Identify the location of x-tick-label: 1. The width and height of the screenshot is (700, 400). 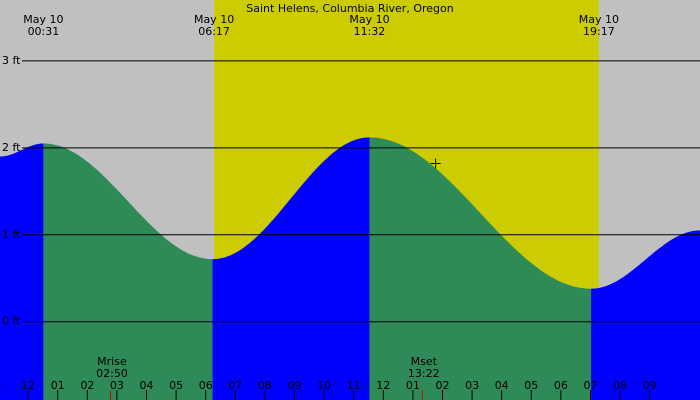
(1, 385).